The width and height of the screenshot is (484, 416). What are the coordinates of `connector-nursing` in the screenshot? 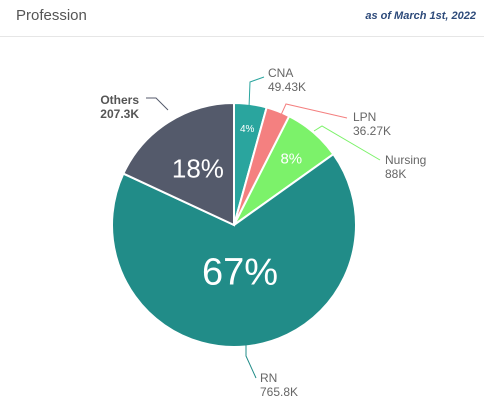 It's located at (347, 143).